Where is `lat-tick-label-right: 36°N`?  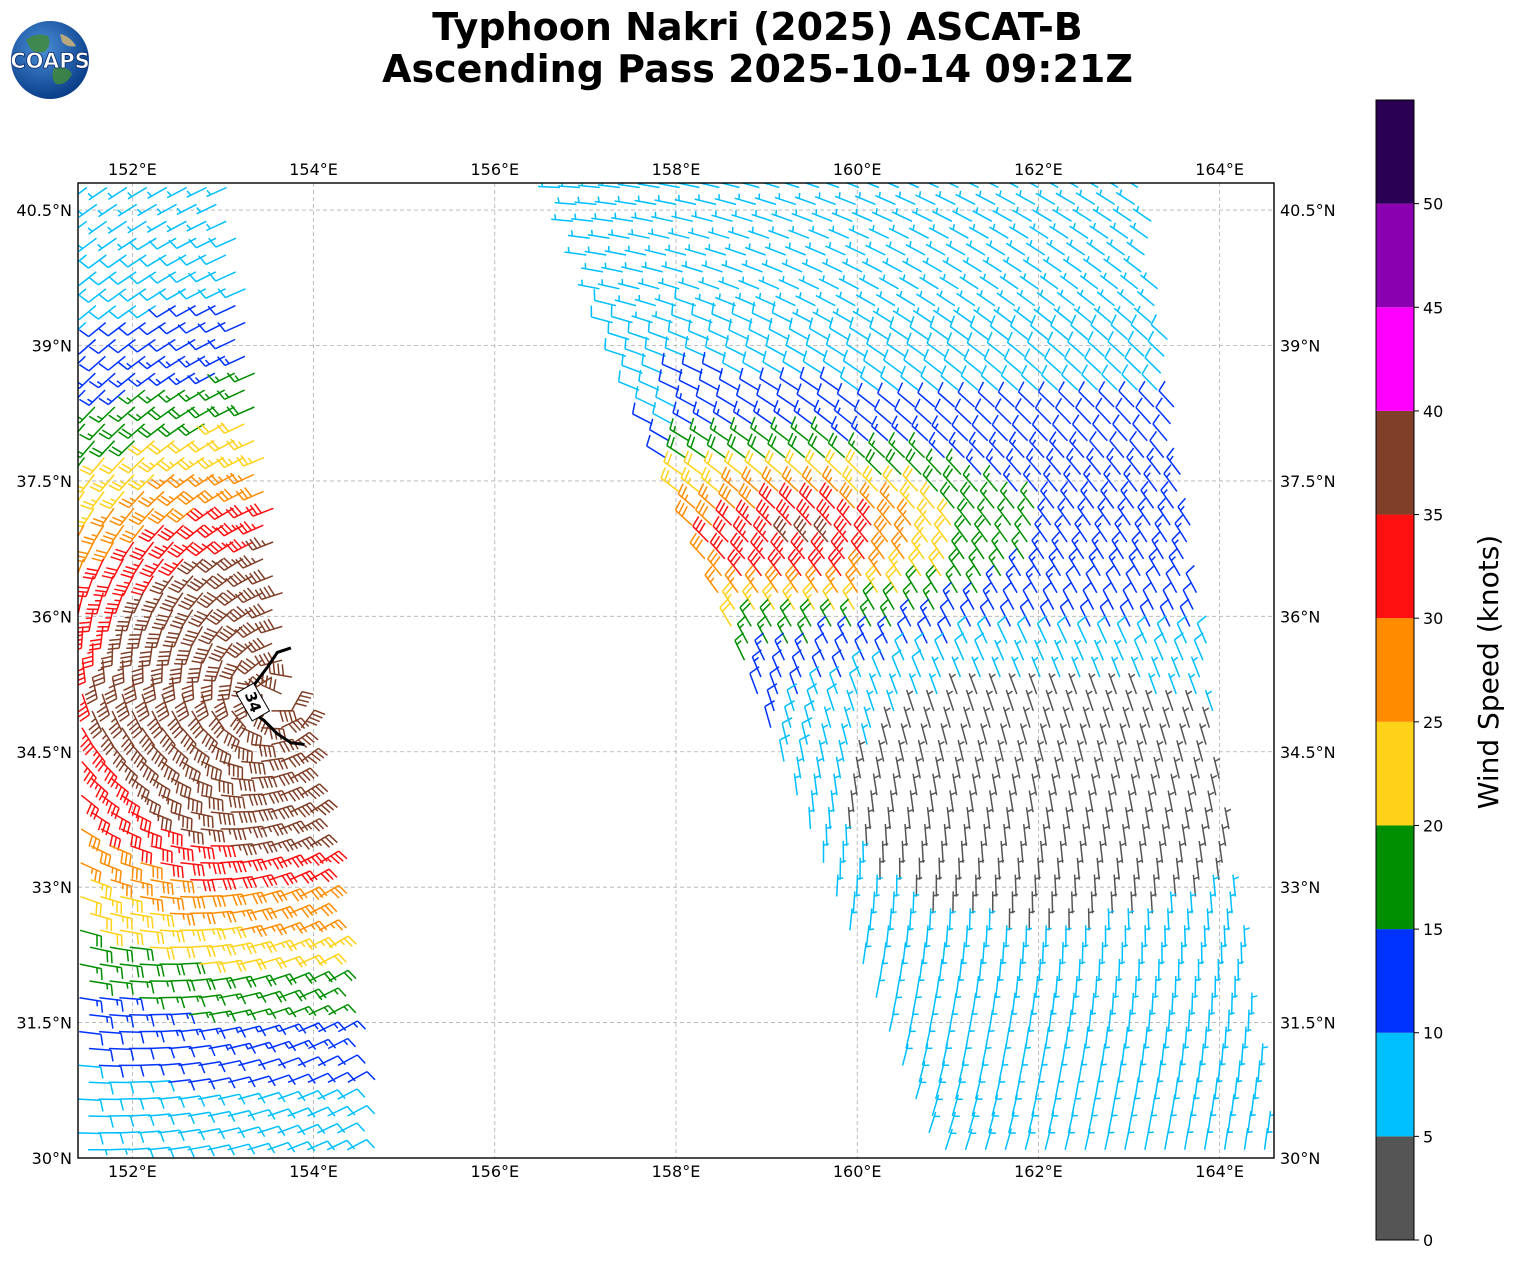 lat-tick-label-right: 36°N is located at coordinates (1300, 616).